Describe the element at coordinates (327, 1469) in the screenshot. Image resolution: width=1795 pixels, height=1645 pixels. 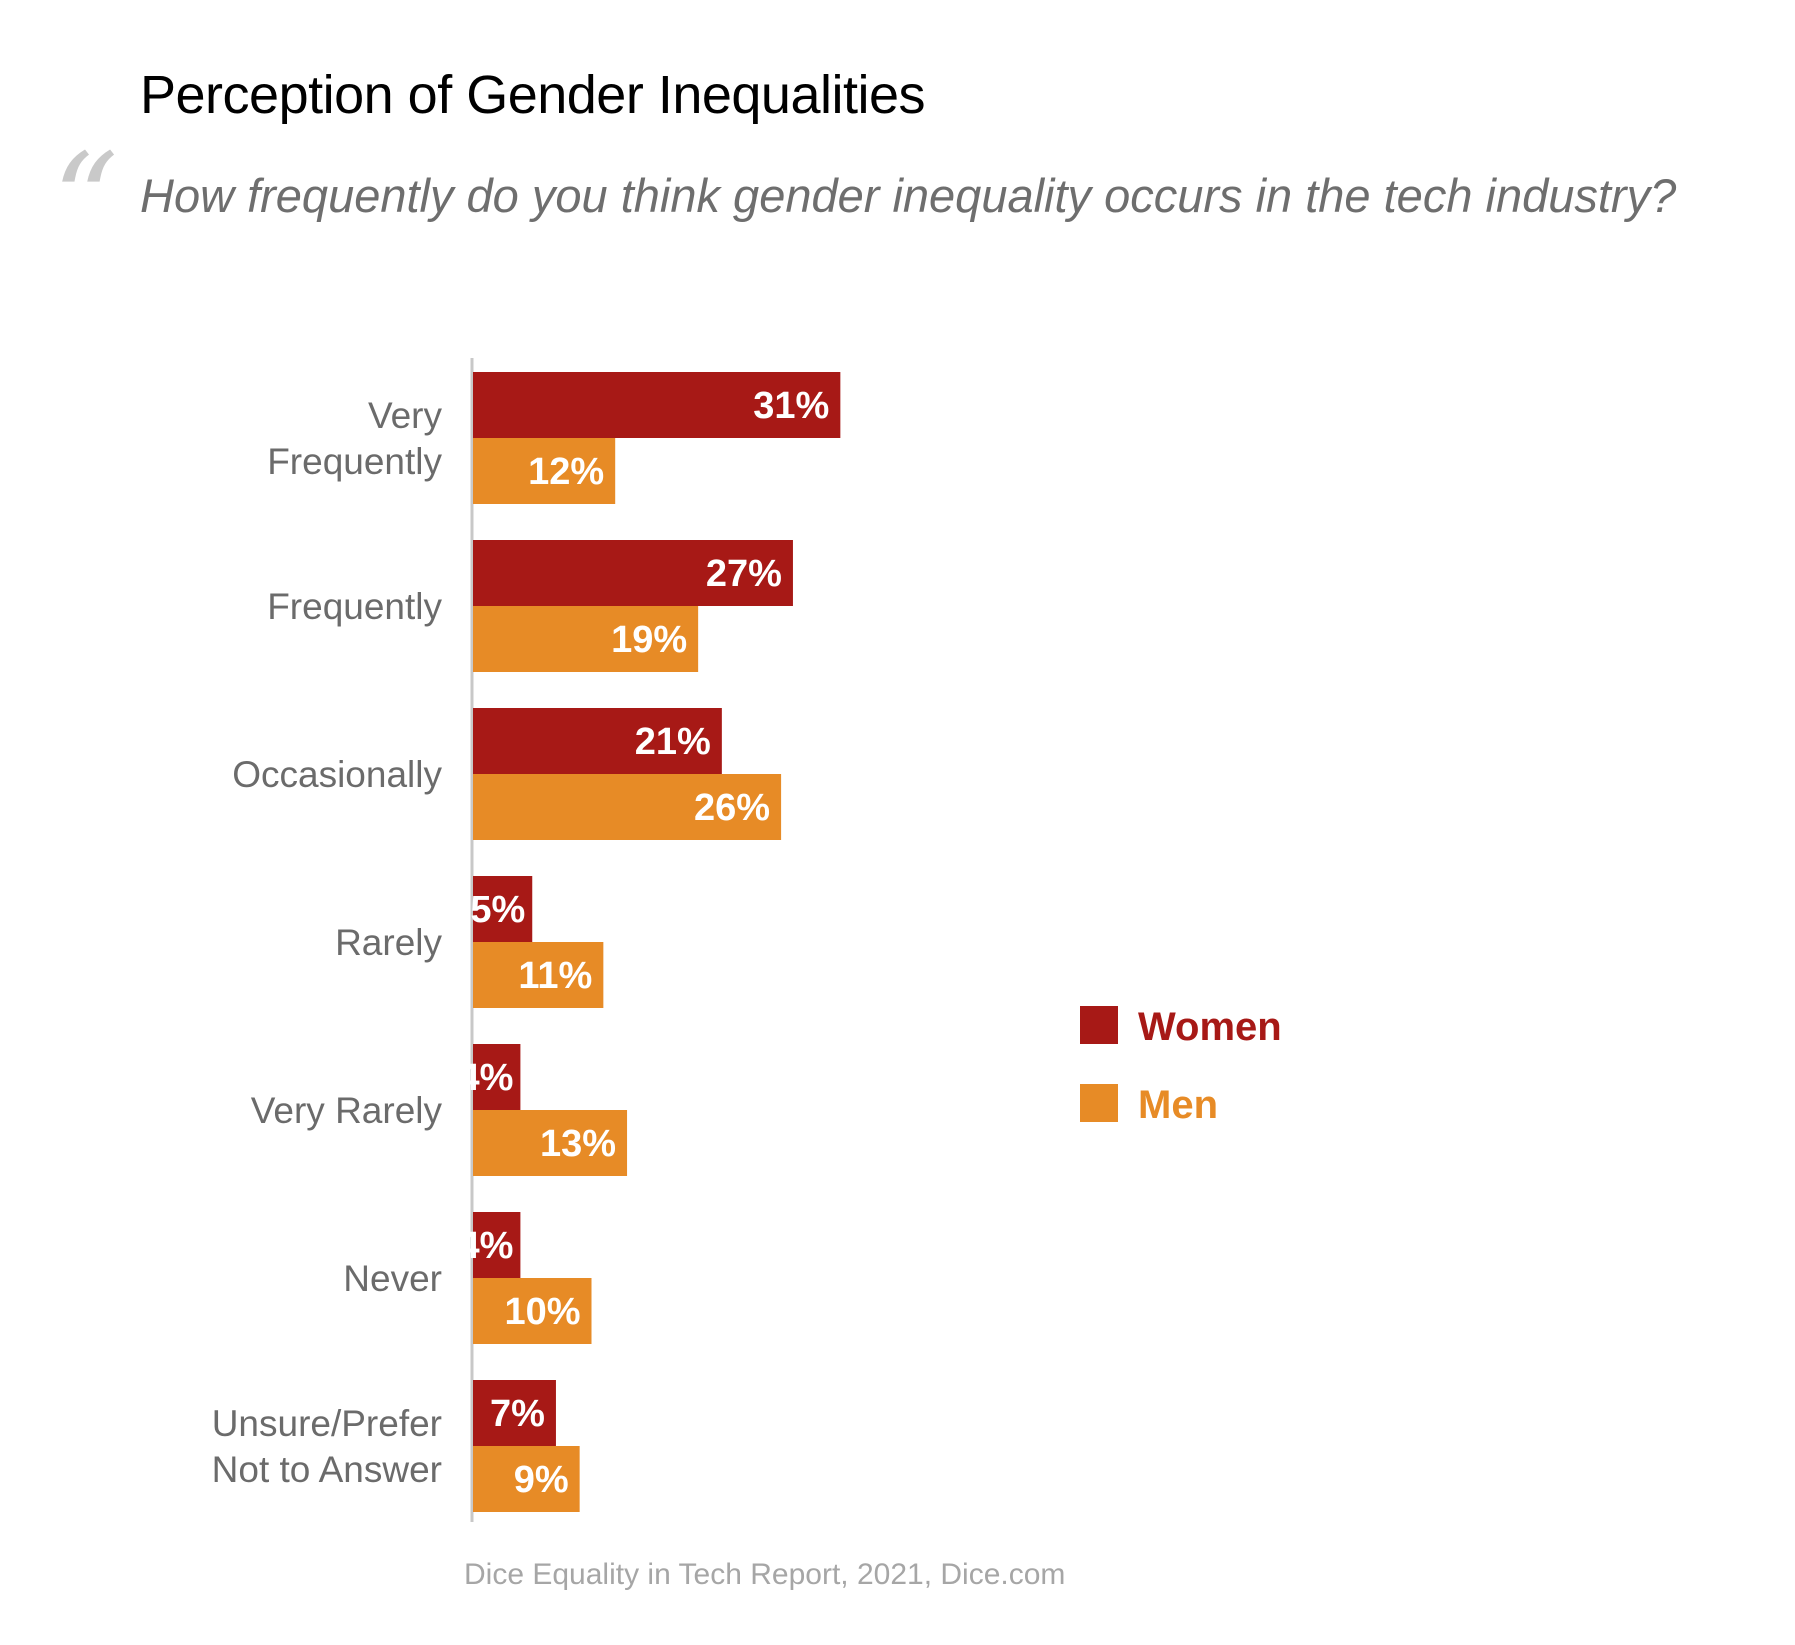
I see `category-label: Not to Answer` at that location.